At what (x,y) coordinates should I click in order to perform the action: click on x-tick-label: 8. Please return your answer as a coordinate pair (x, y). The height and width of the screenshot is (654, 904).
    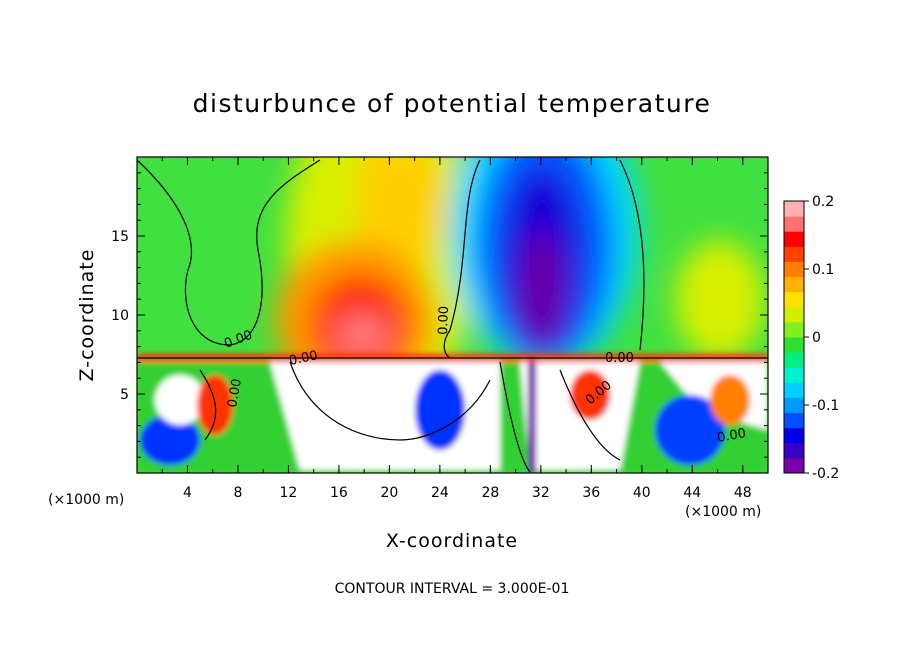
    Looking at the image, I should click on (237, 493).